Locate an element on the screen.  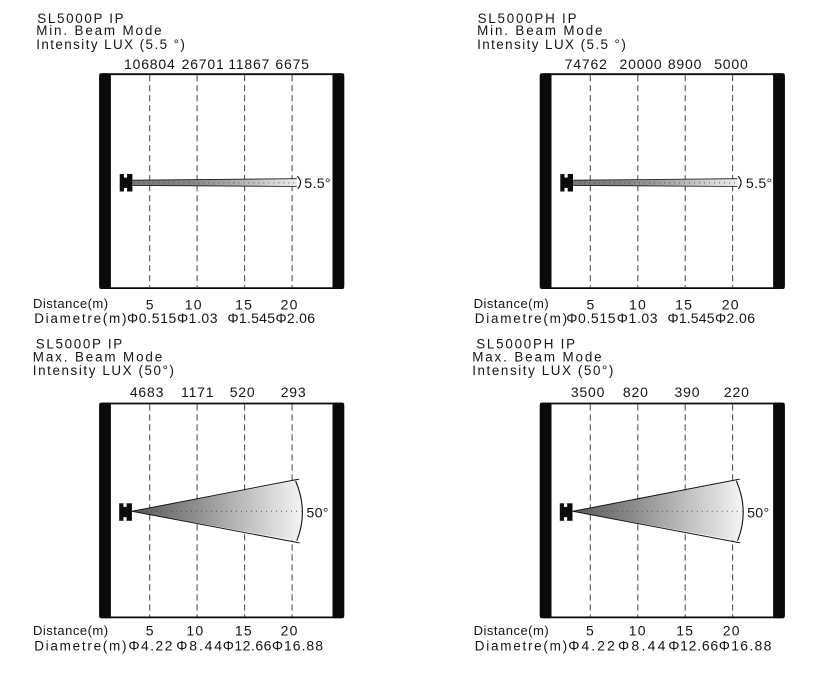
svg-text: 11867 is located at coordinates (249, 64).